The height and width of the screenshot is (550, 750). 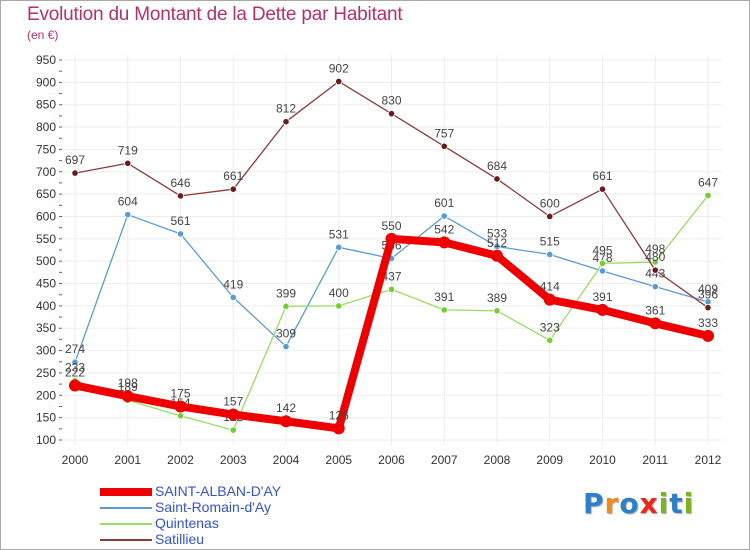 I want to click on data-label: 647, so click(x=708, y=182).